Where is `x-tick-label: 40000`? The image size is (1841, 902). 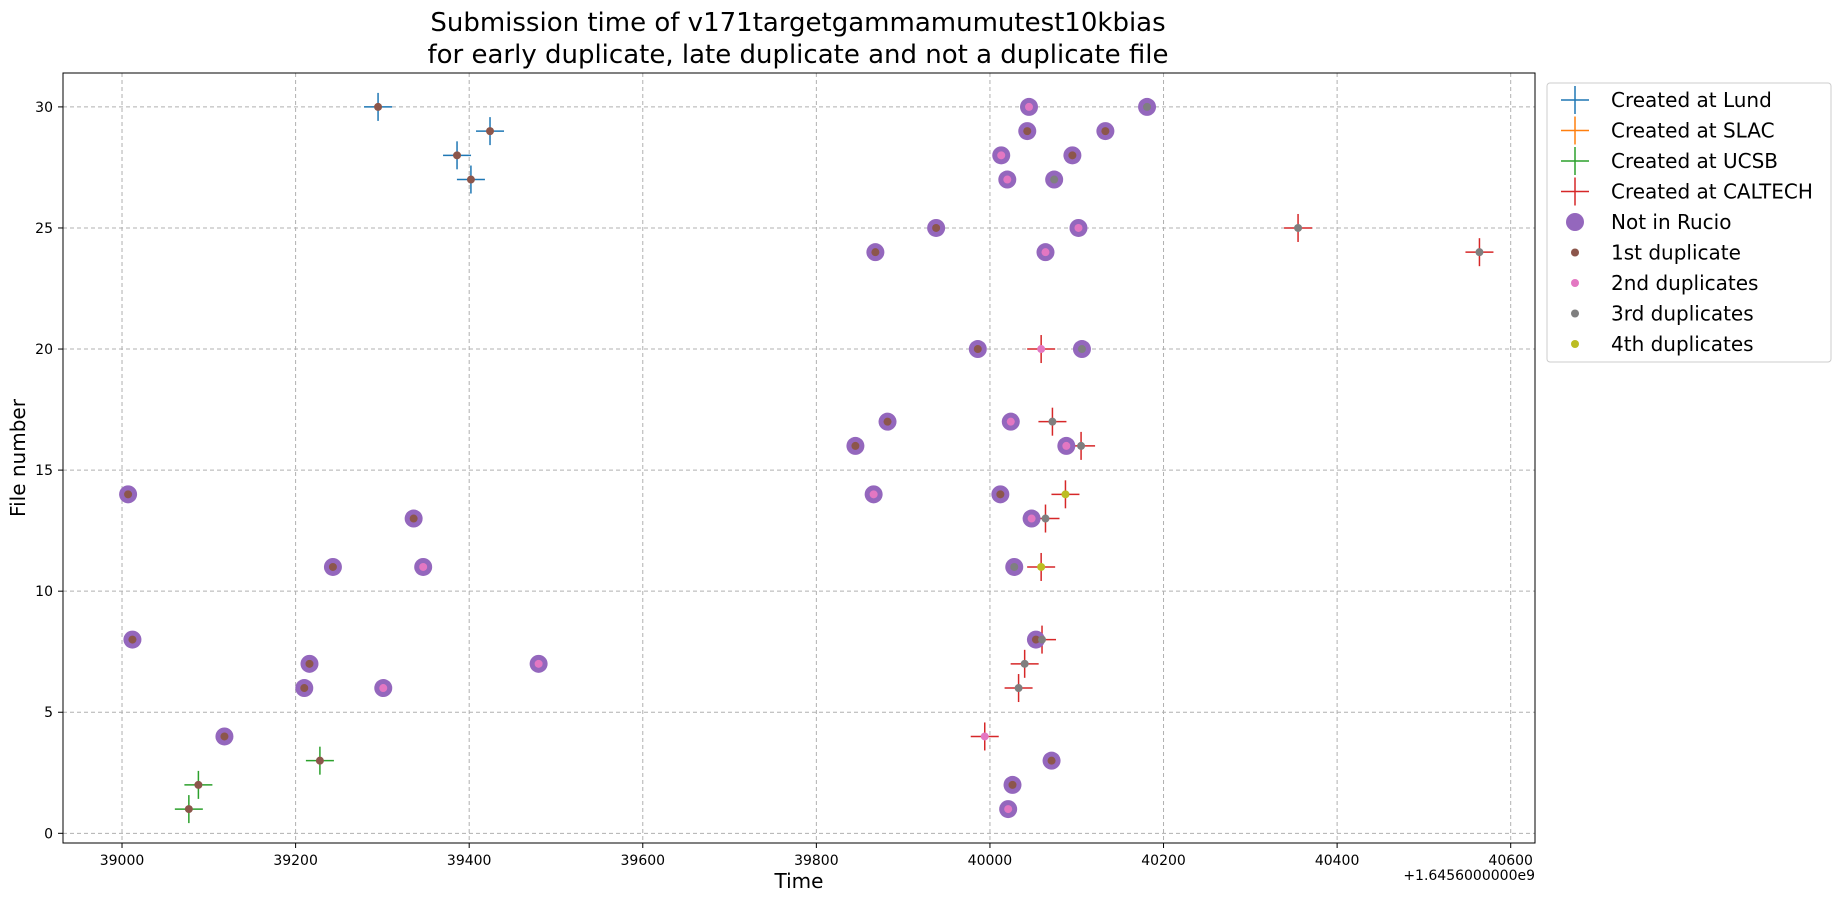 x-tick-label: 40000 is located at coordinates (990, 861).